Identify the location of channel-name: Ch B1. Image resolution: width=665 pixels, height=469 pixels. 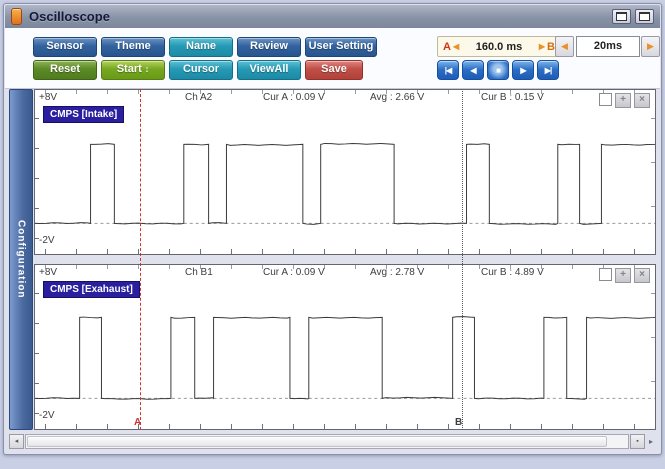
(199, 272).